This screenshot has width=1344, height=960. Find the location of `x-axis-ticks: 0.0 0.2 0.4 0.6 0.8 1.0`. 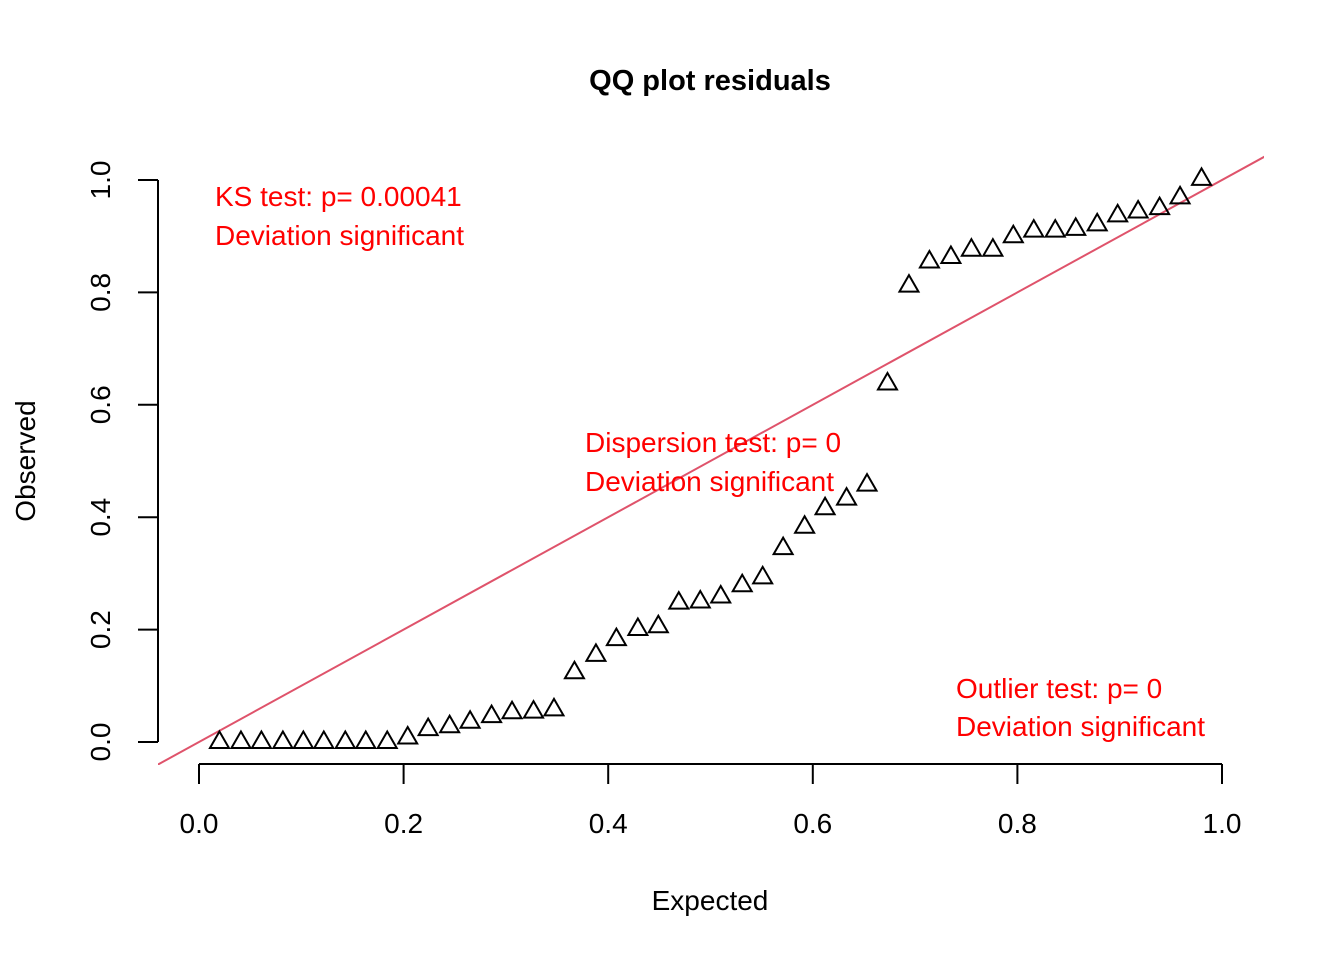

x-axis-ticks: 0.0 0.2 0.4 0.6 0.8 1.0 is located at coordinates (711, 801).